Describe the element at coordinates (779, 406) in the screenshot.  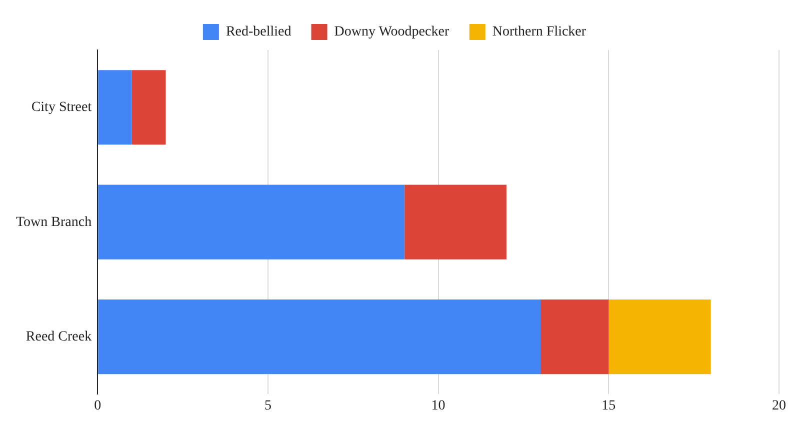
I see `x-tick-label: 20` at that location.